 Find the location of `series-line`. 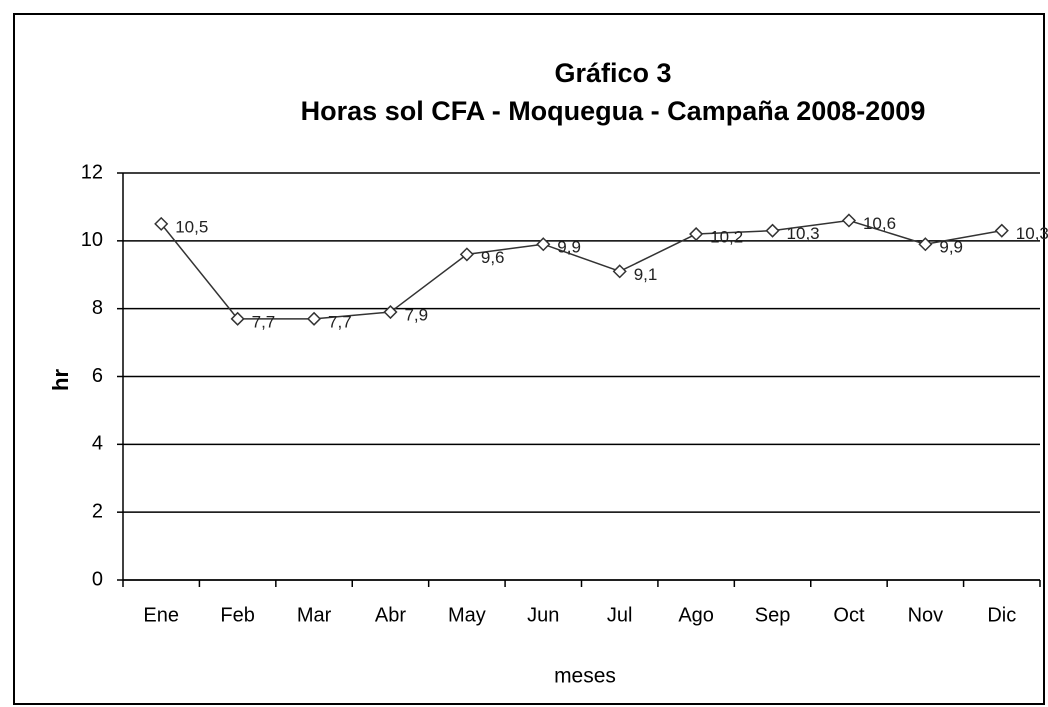

series-line is located at coordinates (581, 269).